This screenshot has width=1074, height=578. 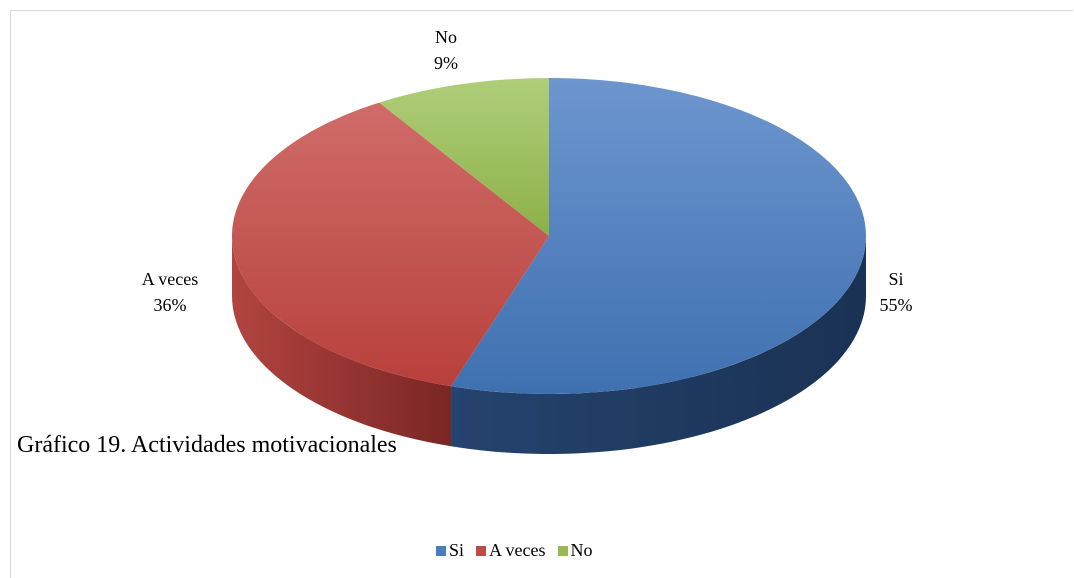 What do you see at coordinates (895, 279) in the screenshot?
I see `slice-category-label-si: Si` at bounding box center [895, 279].